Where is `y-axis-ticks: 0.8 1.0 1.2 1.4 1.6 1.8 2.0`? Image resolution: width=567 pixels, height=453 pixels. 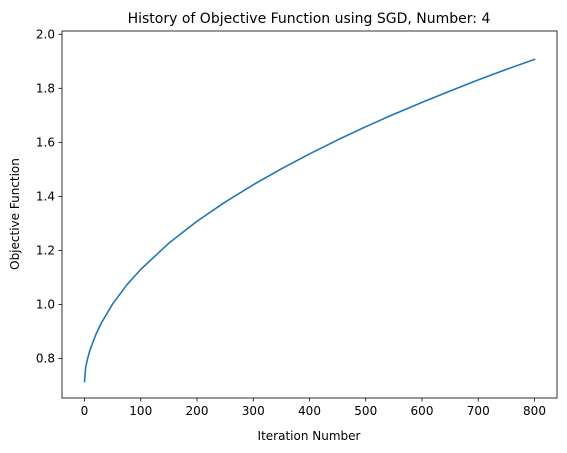
y-axis-ticks: 0.8 1.0 1.2 1.4 1.6 1.8 2.0 is located at coordinates (49, 196).